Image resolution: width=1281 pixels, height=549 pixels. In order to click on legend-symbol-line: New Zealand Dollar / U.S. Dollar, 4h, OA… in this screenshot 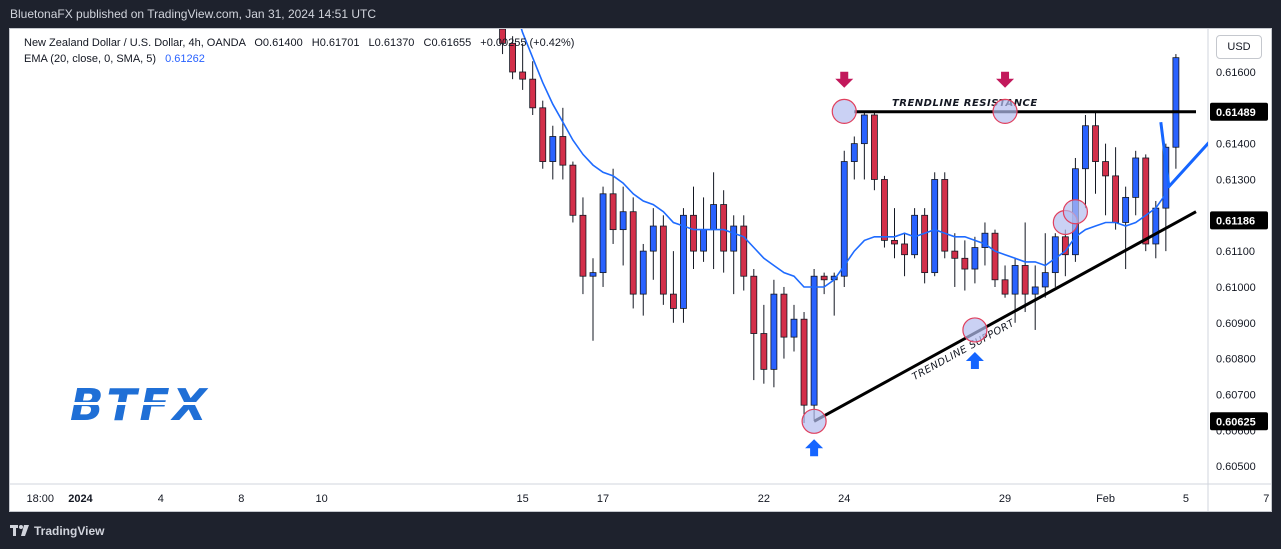, I will do `click(299, 43)`.